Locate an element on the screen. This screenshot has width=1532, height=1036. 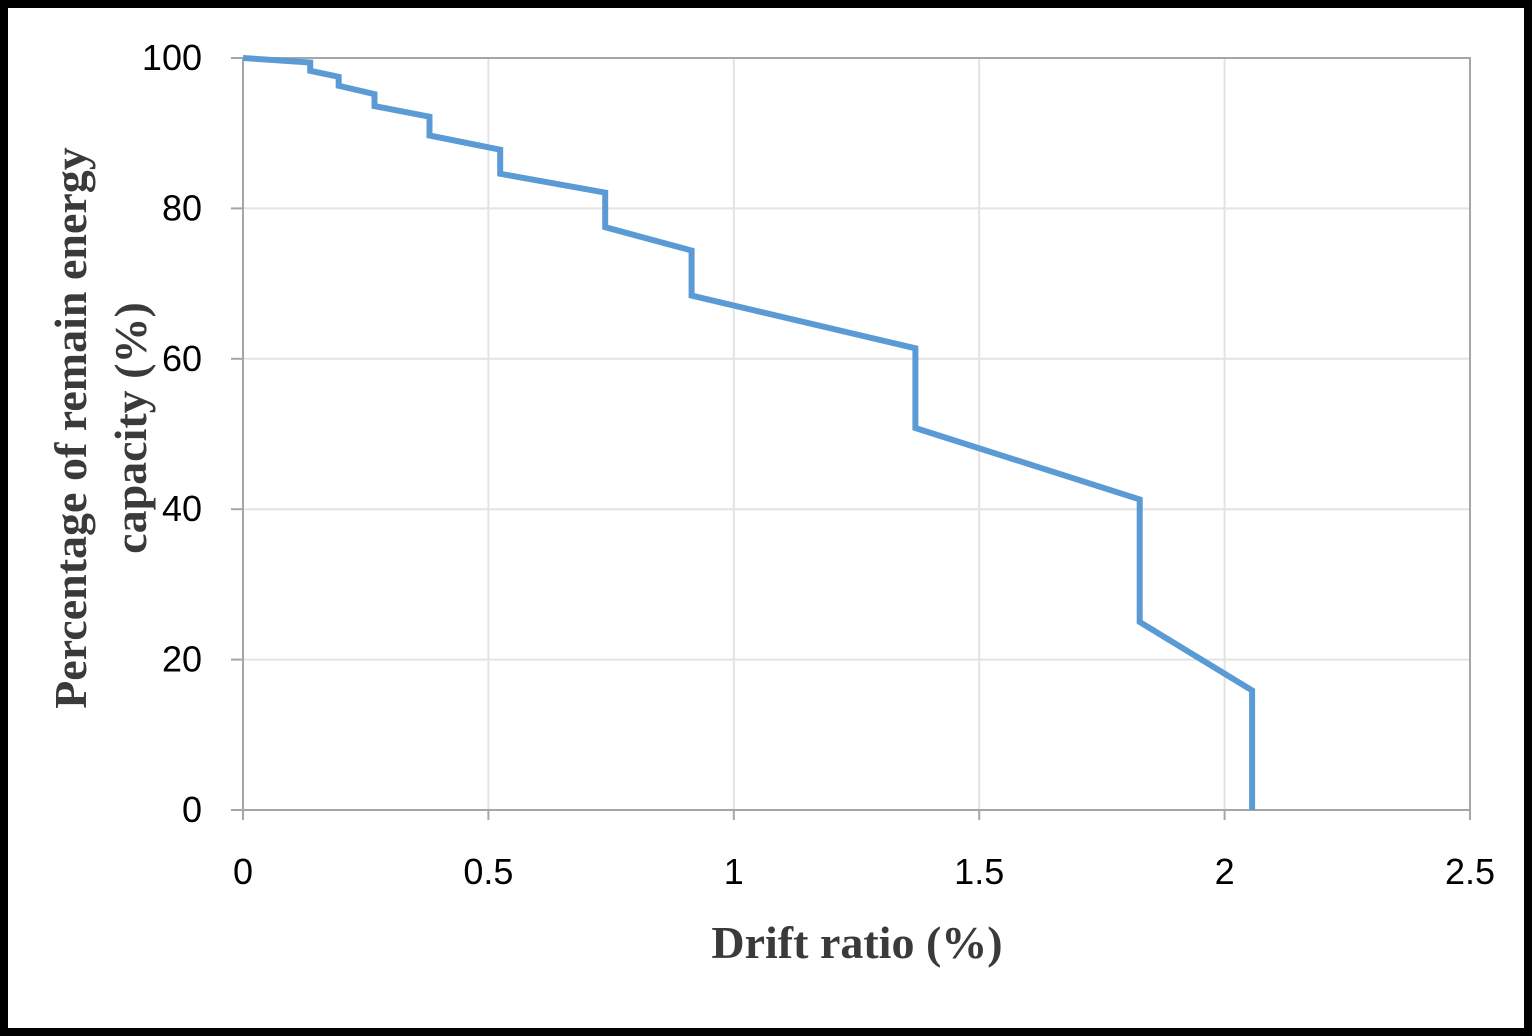
y-tick-labels: 0 20 40 60 80 100 is located at coordinates (172, 433).